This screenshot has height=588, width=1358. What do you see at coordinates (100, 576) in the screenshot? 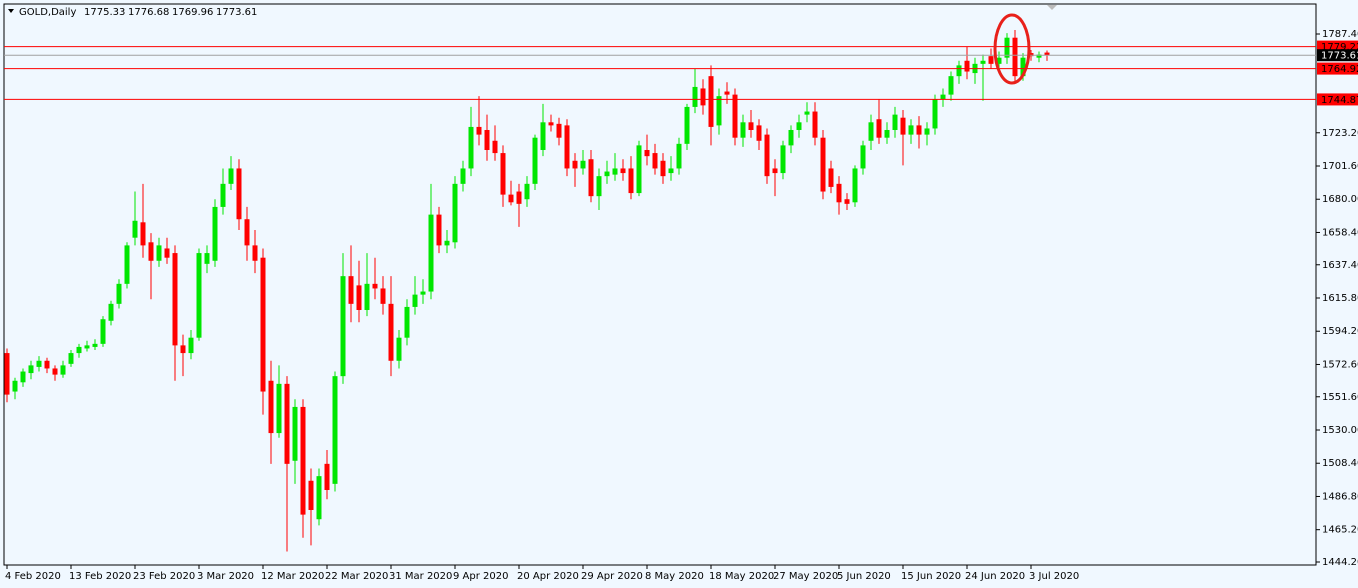
I see `x-tick-label: 13 Feb 2020` at bounding box center [100, 576].